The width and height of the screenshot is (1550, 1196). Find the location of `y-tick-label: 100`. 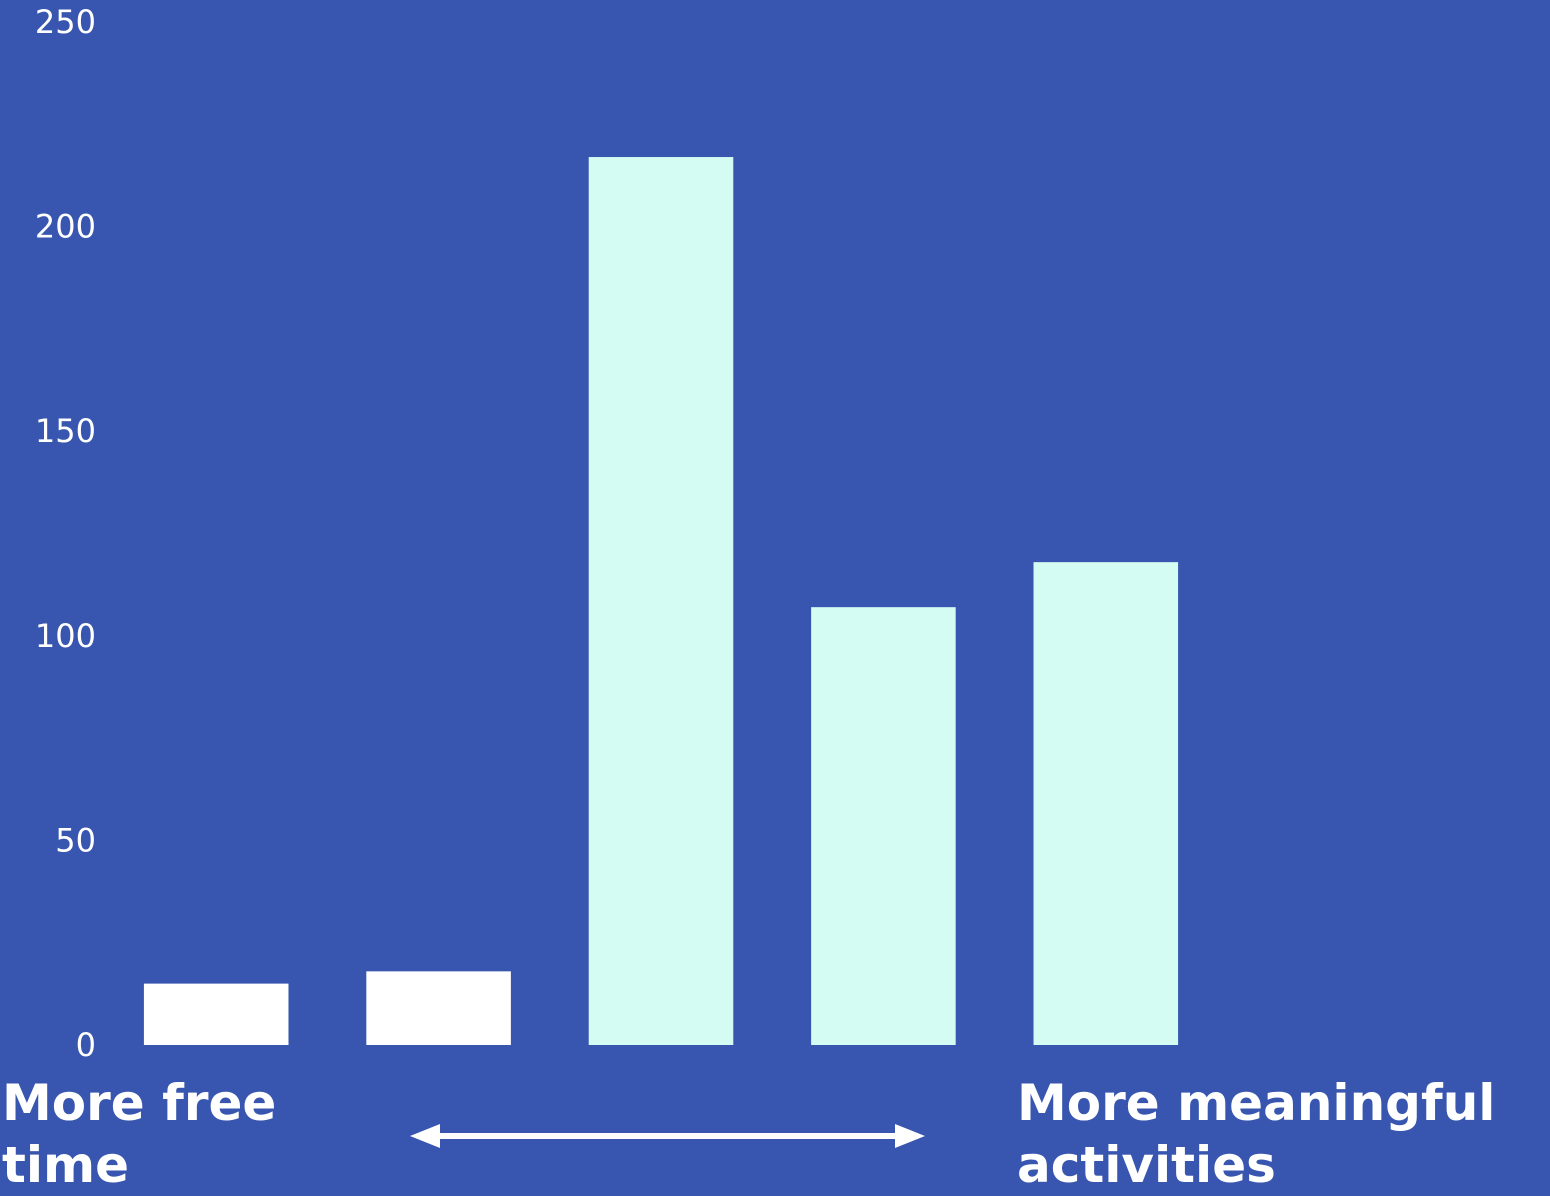

y-tick-label: 100 is located at coordinates (65, 636).